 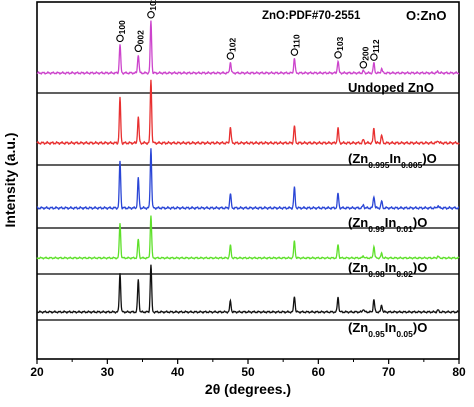 What do you see at coordinates (426, 15) in the screenshot?
I see `marker-legend: O:ZnO` at bounding box center [426, 15].